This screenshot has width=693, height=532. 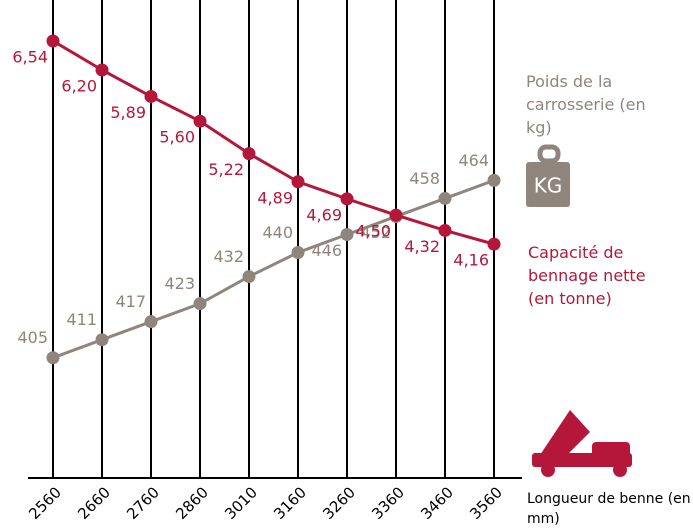 I want to click on data-label: 464, so click(x=473, y=160).